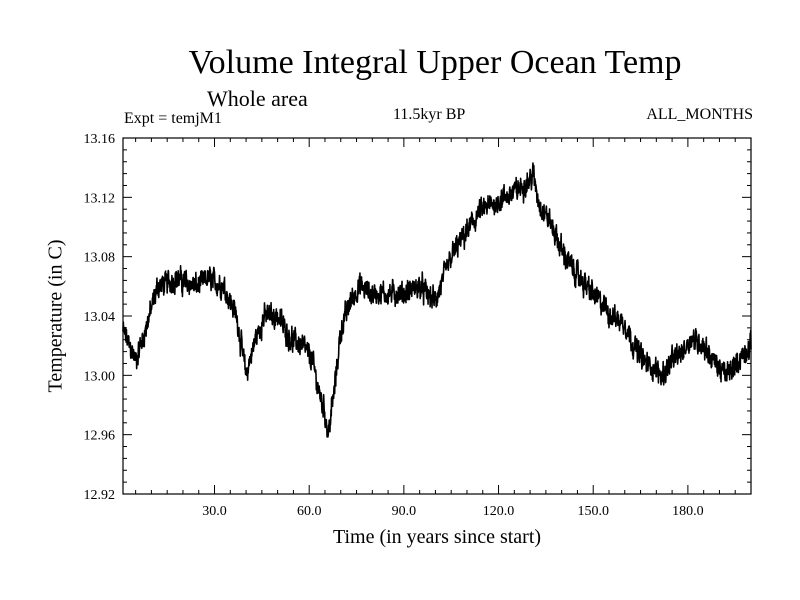  I want to click on chart-title: Volume Integral Upper Ocean Temp, so click(435, 62).